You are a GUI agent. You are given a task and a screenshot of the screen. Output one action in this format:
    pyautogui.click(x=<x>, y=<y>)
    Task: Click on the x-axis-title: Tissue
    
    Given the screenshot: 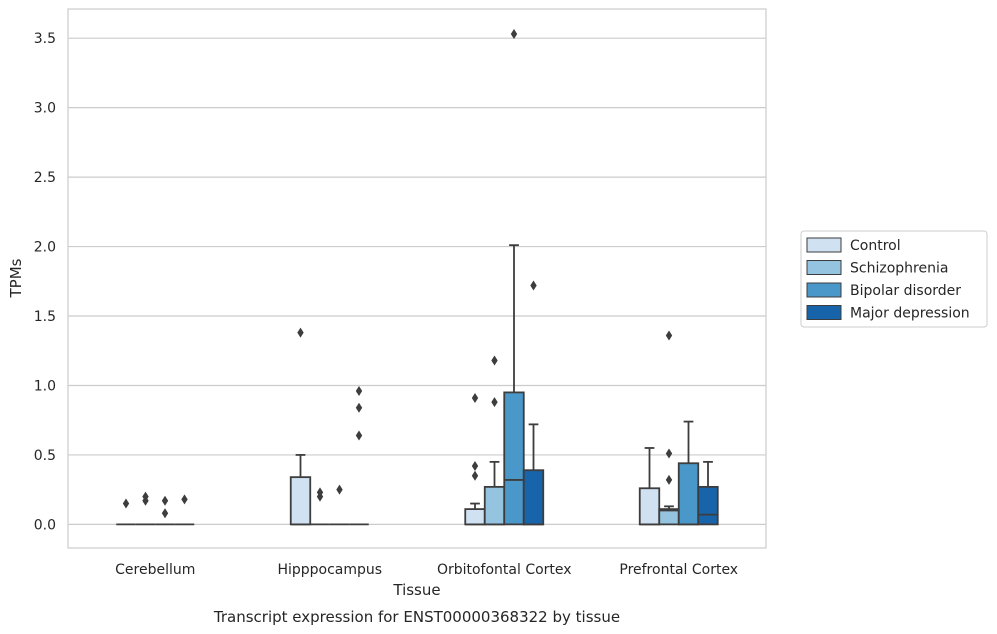 What is the action you would take?
    pyautogui.click(x=416, y=590)
    